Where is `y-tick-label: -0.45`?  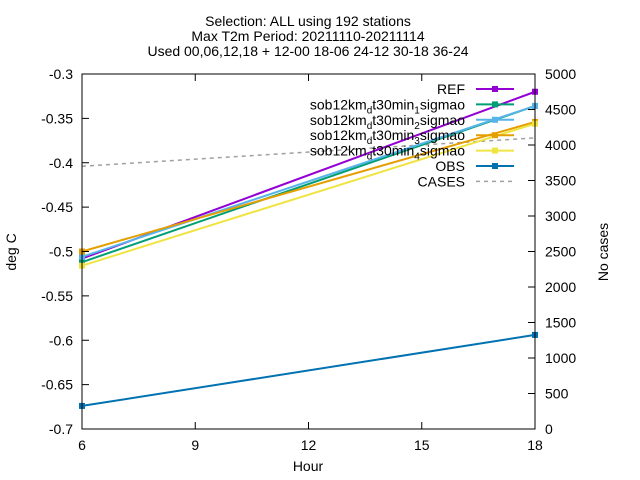
y-tick-label: -0.45 is located at coordinates (57, 207).